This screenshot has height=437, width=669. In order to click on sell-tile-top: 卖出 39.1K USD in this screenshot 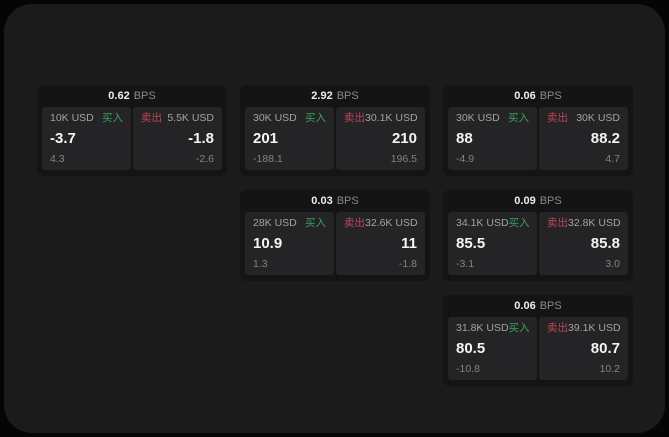, I will do `click(584, 328)`.